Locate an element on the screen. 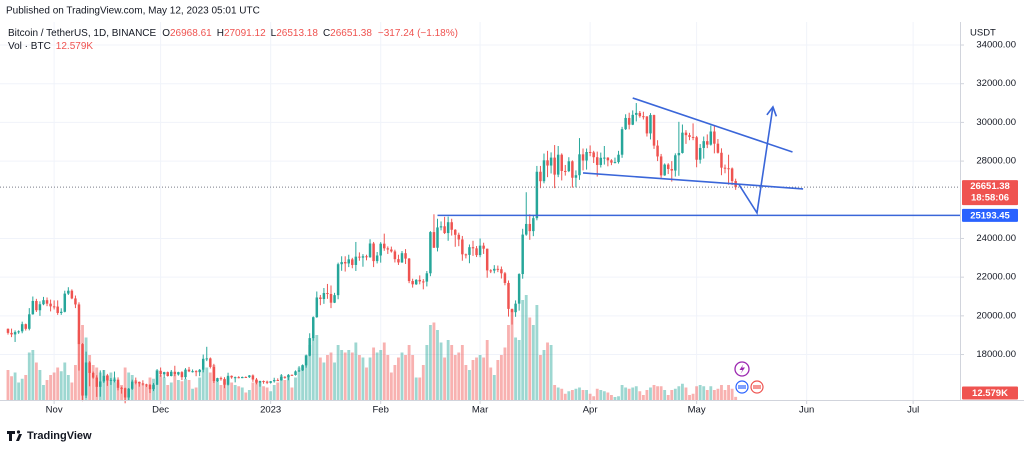 Image resolution: width=1024 pixels, height=450 pixels. volume-badge-label: 12.579K is located at coordinates (990, 393).